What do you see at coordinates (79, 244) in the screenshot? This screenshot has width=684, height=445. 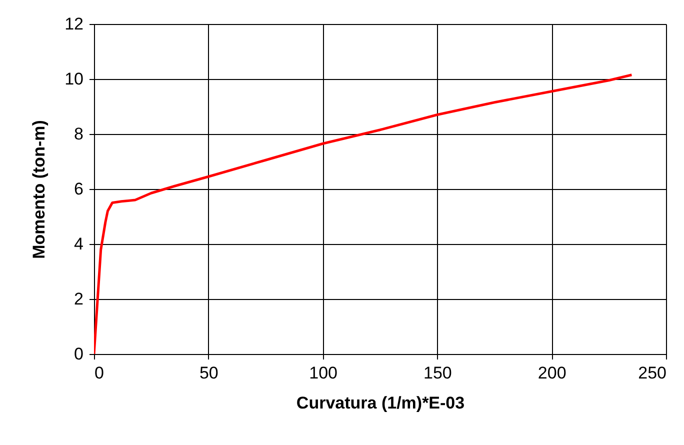 I see `y-tick-label: 4` at bounding box center [79, 244].